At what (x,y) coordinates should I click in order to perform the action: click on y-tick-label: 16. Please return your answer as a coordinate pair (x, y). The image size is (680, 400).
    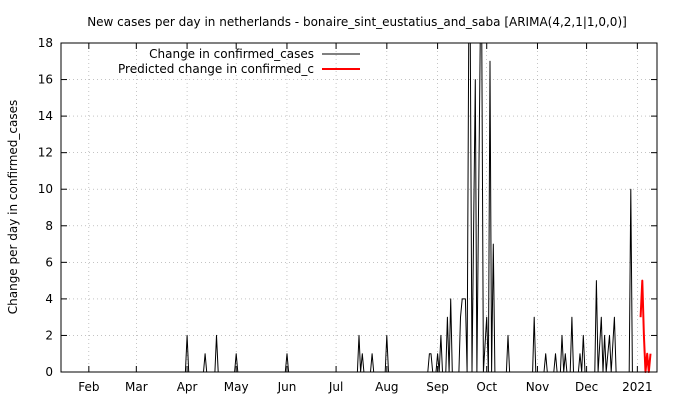
    Looking at the image, I should click on (45, 80).